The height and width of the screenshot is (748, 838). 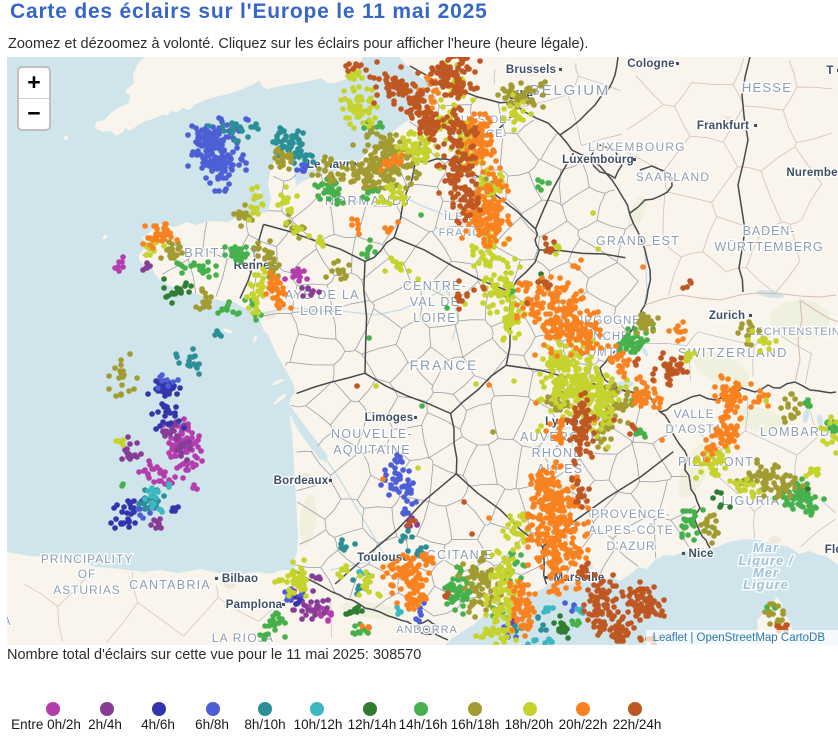 I want to click on svg-text: HESSE, so click(x=767, y=87).